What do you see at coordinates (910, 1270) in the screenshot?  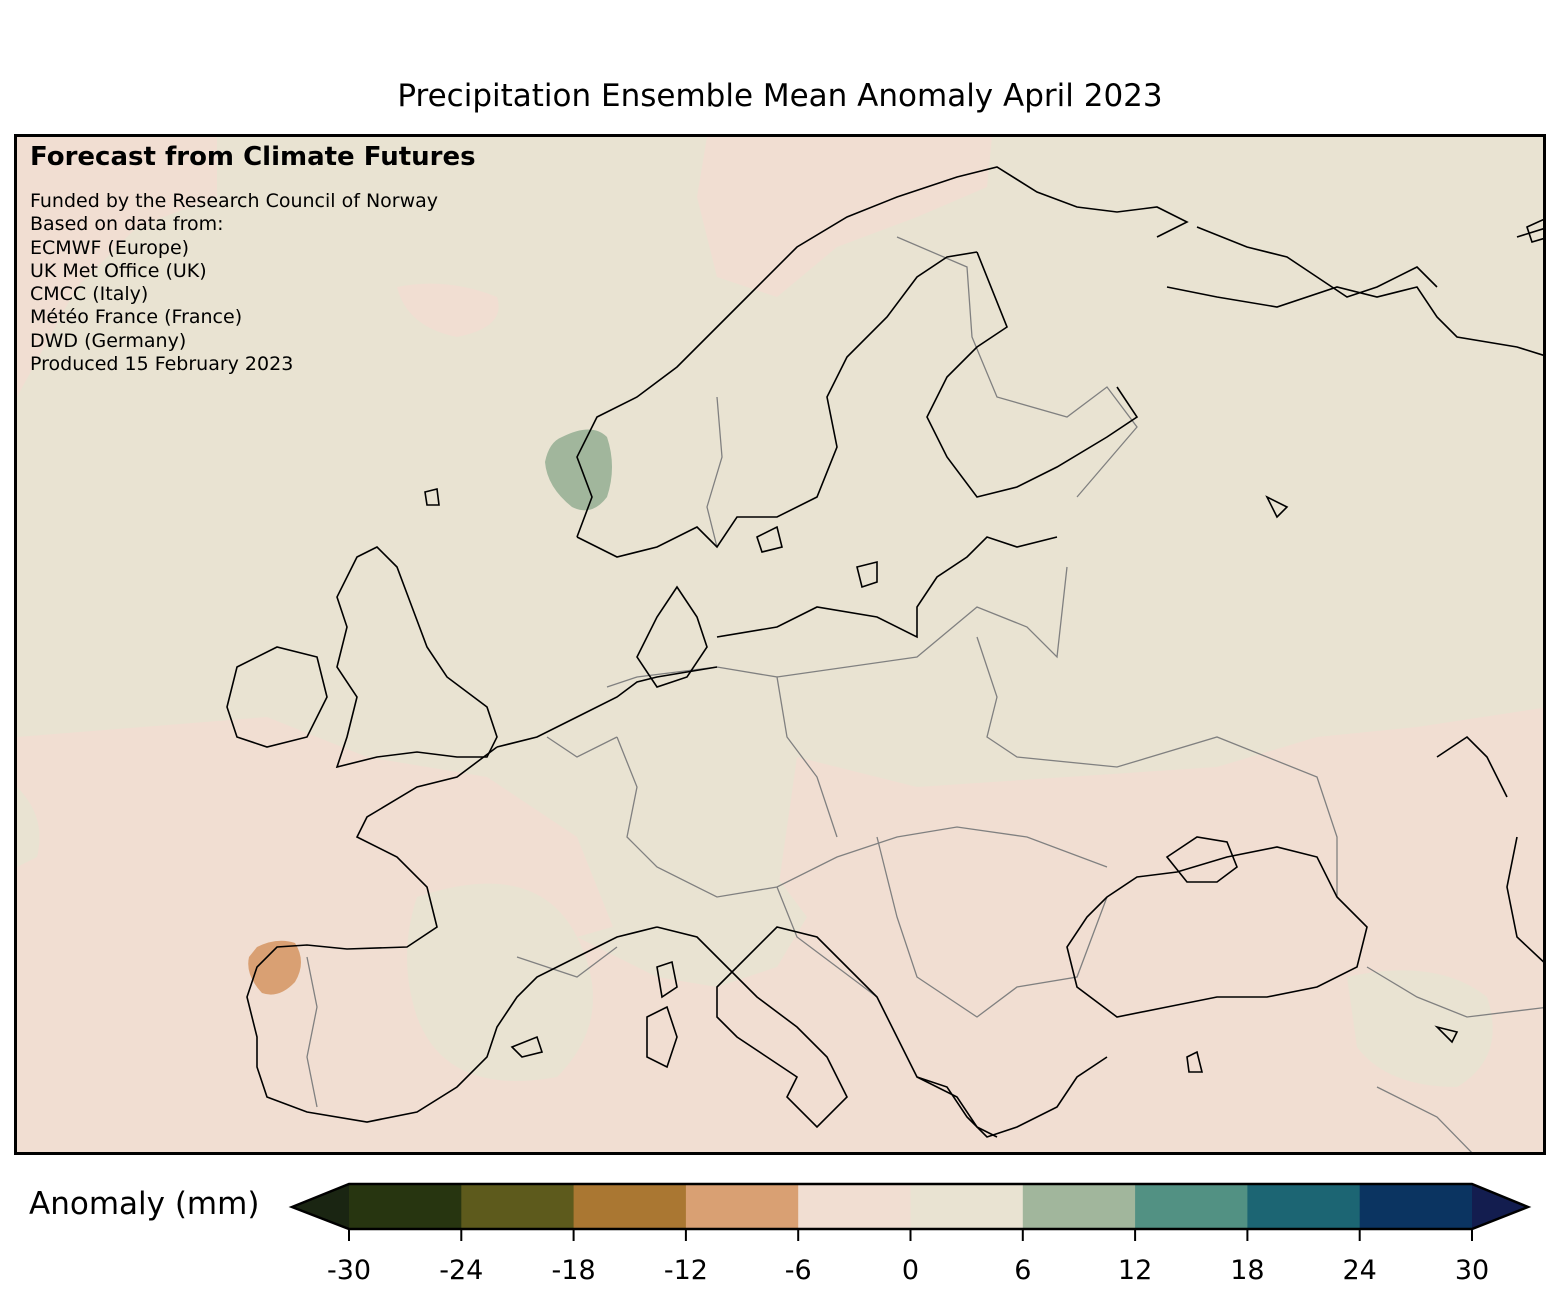 I see `colorbar-tick-label: 0` at bounding box center [910, 1270].